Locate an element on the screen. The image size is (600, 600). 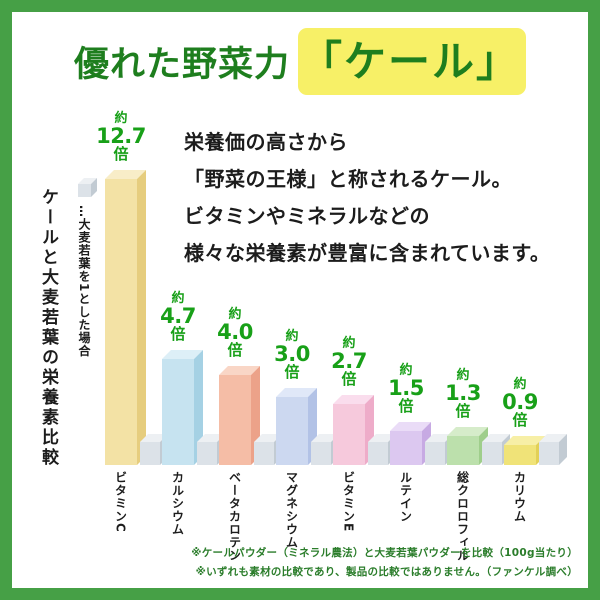
bar-value-label: 約 2.7 倍 is located at coordinates (349, 362).